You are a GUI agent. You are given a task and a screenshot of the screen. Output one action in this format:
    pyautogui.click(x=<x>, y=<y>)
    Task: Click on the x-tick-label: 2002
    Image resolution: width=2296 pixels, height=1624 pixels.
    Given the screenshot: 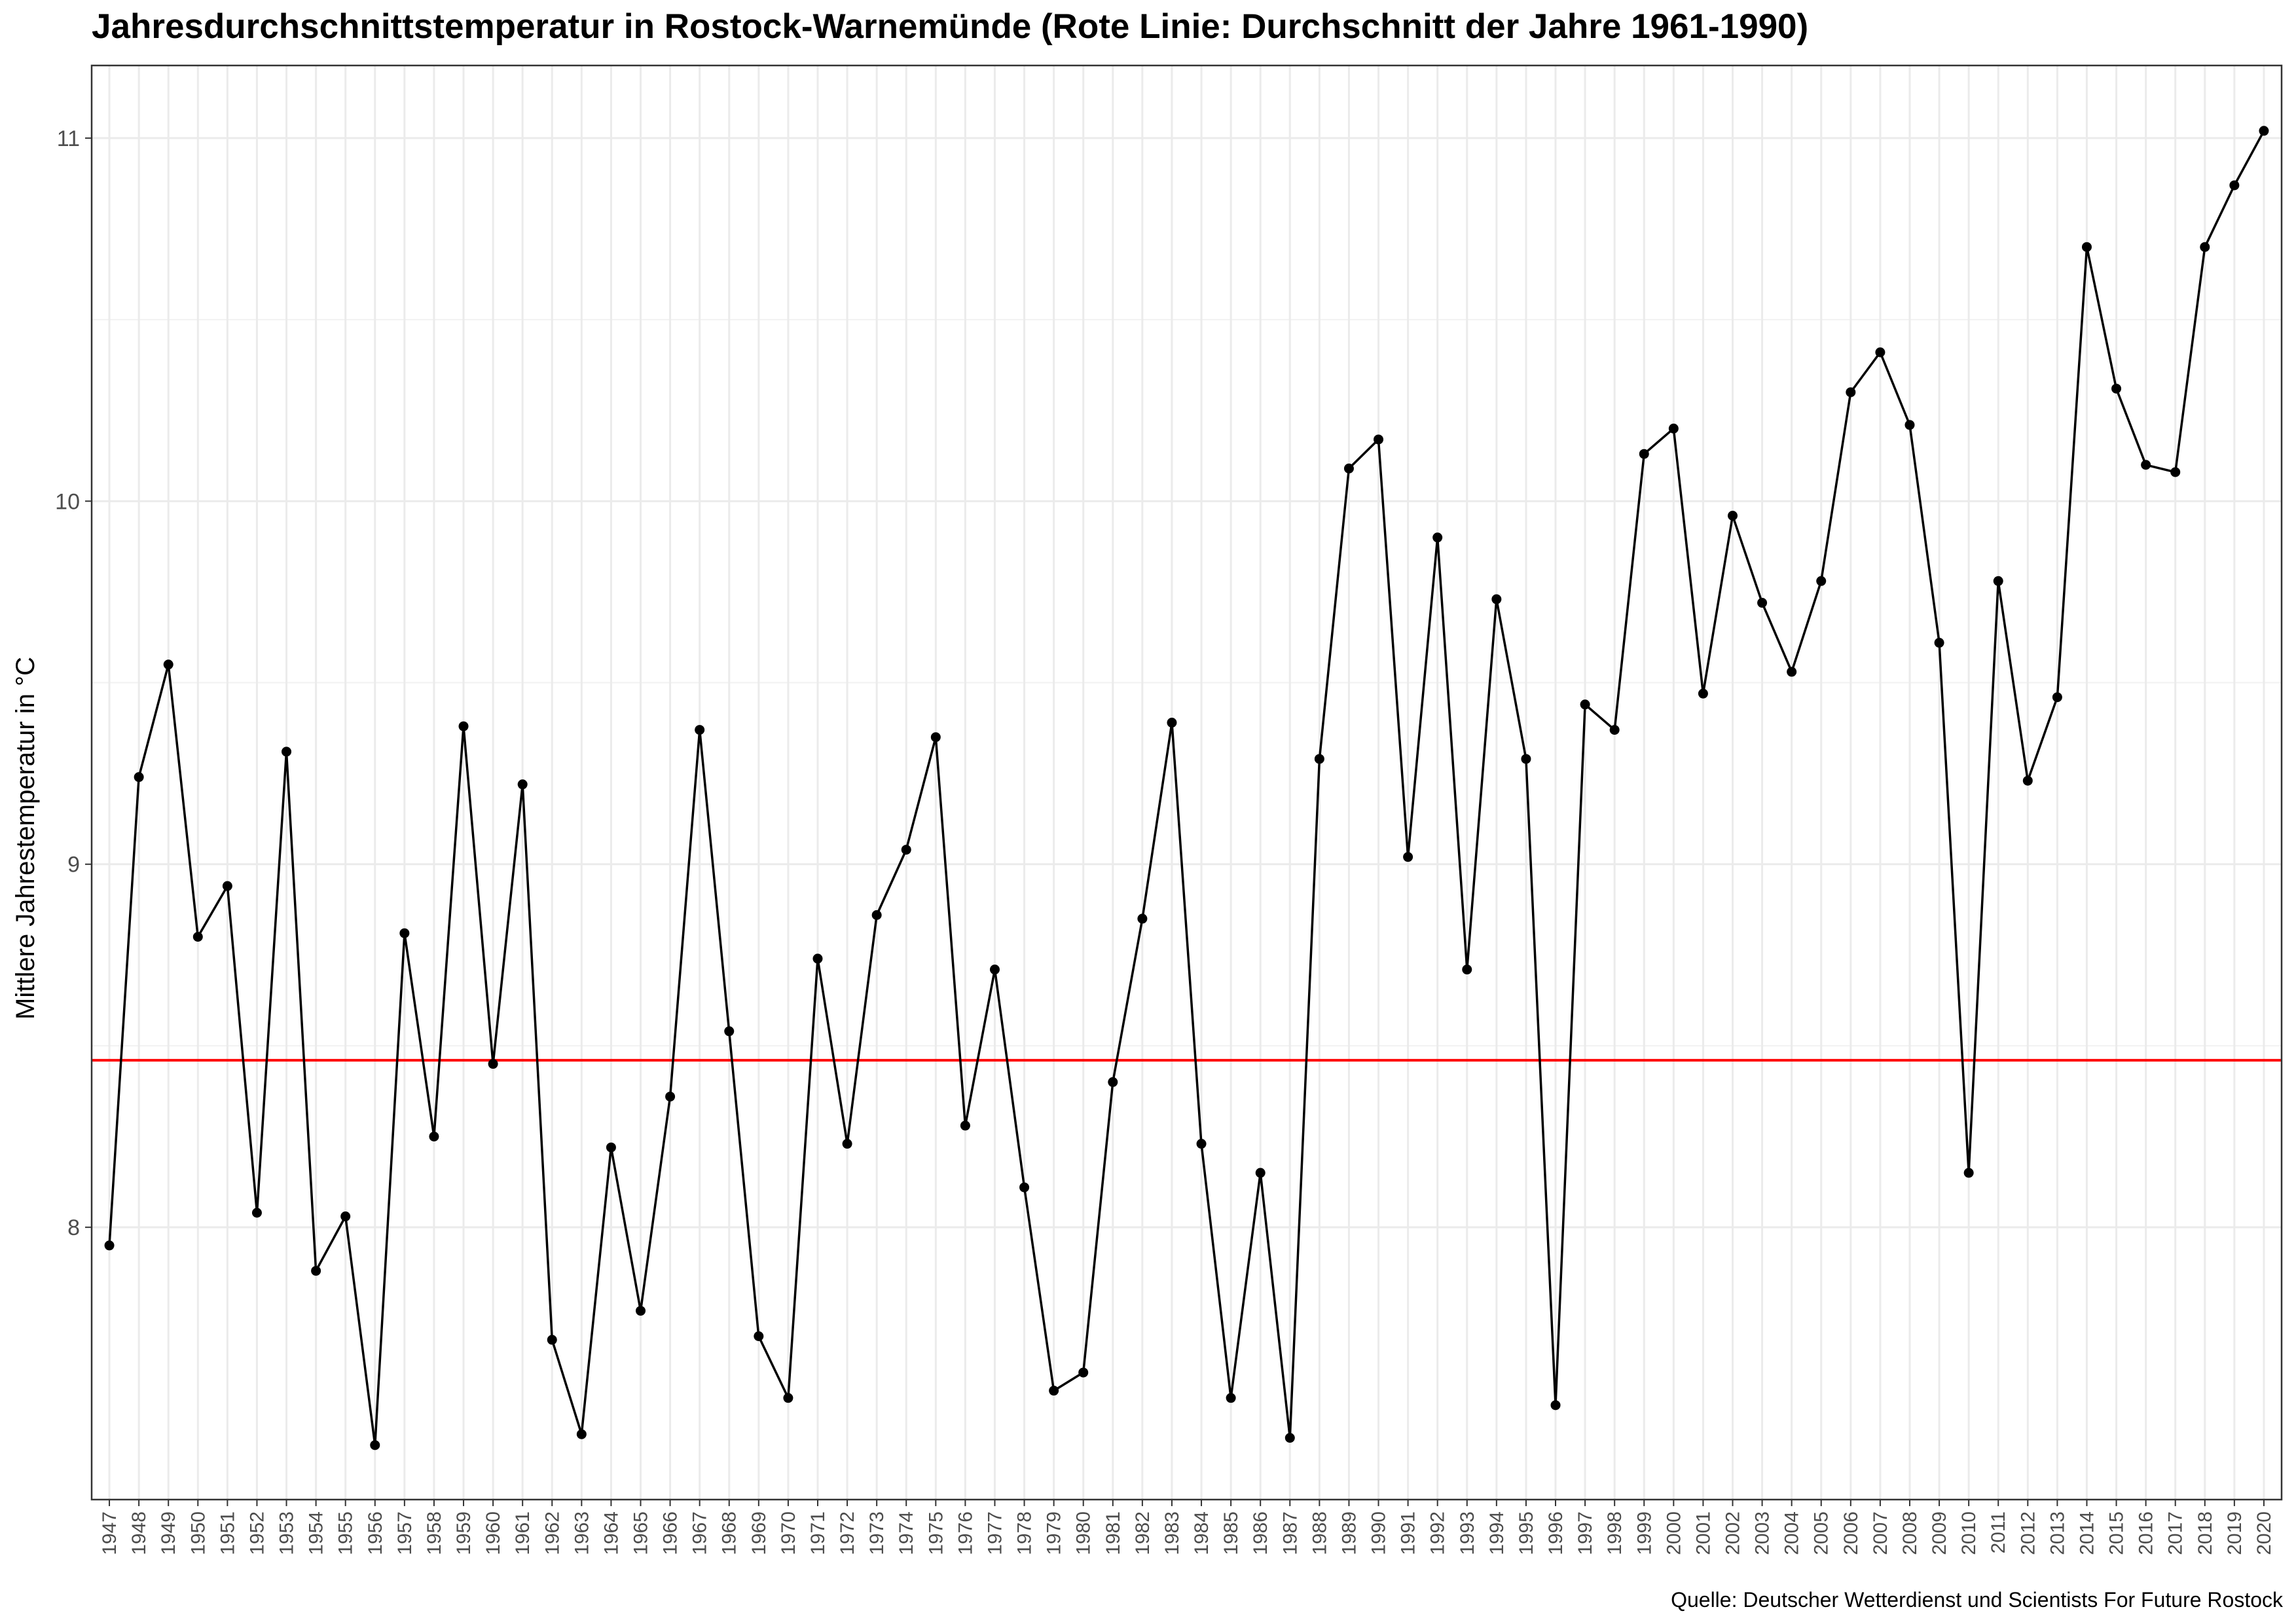 What is the action you would take?
    pyautogui.click(x=1732, y=1533)
    